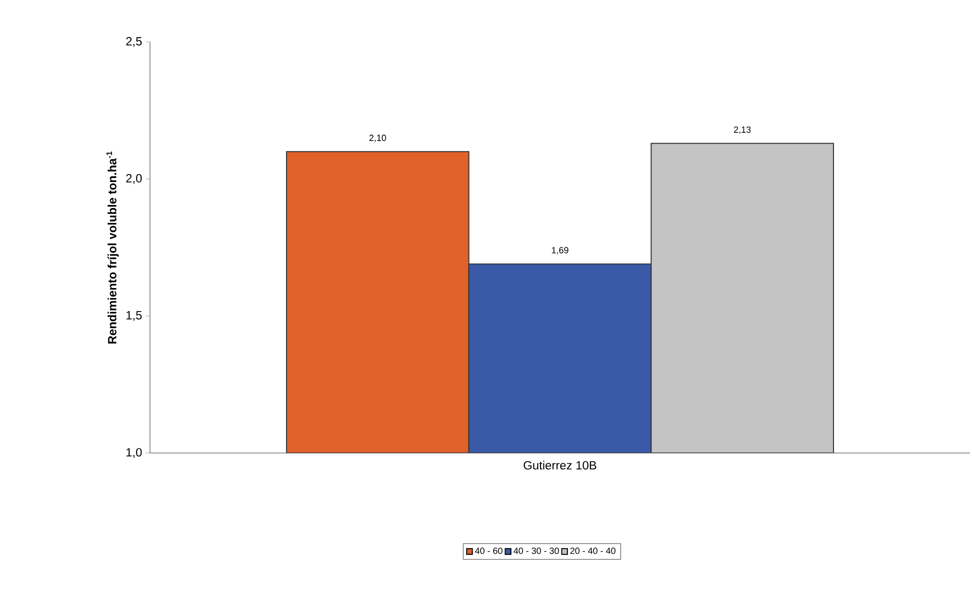 This screenshot has height=602, width=972. Describe the element at coordinates (488, 551) in the screenshot. I see `legend-label: 40 - 60` at that location.